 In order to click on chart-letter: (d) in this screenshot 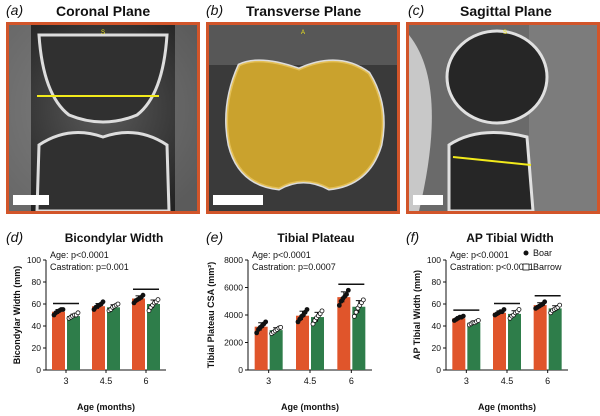, I will do `click(14, 237)`.